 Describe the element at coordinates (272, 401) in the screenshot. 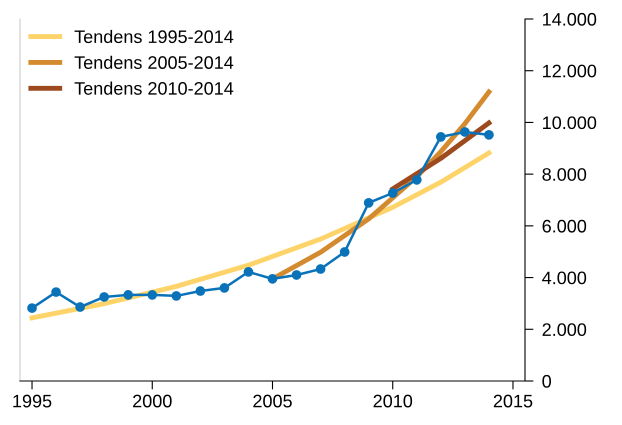

I see `x-tick-label: 2005` at that location.